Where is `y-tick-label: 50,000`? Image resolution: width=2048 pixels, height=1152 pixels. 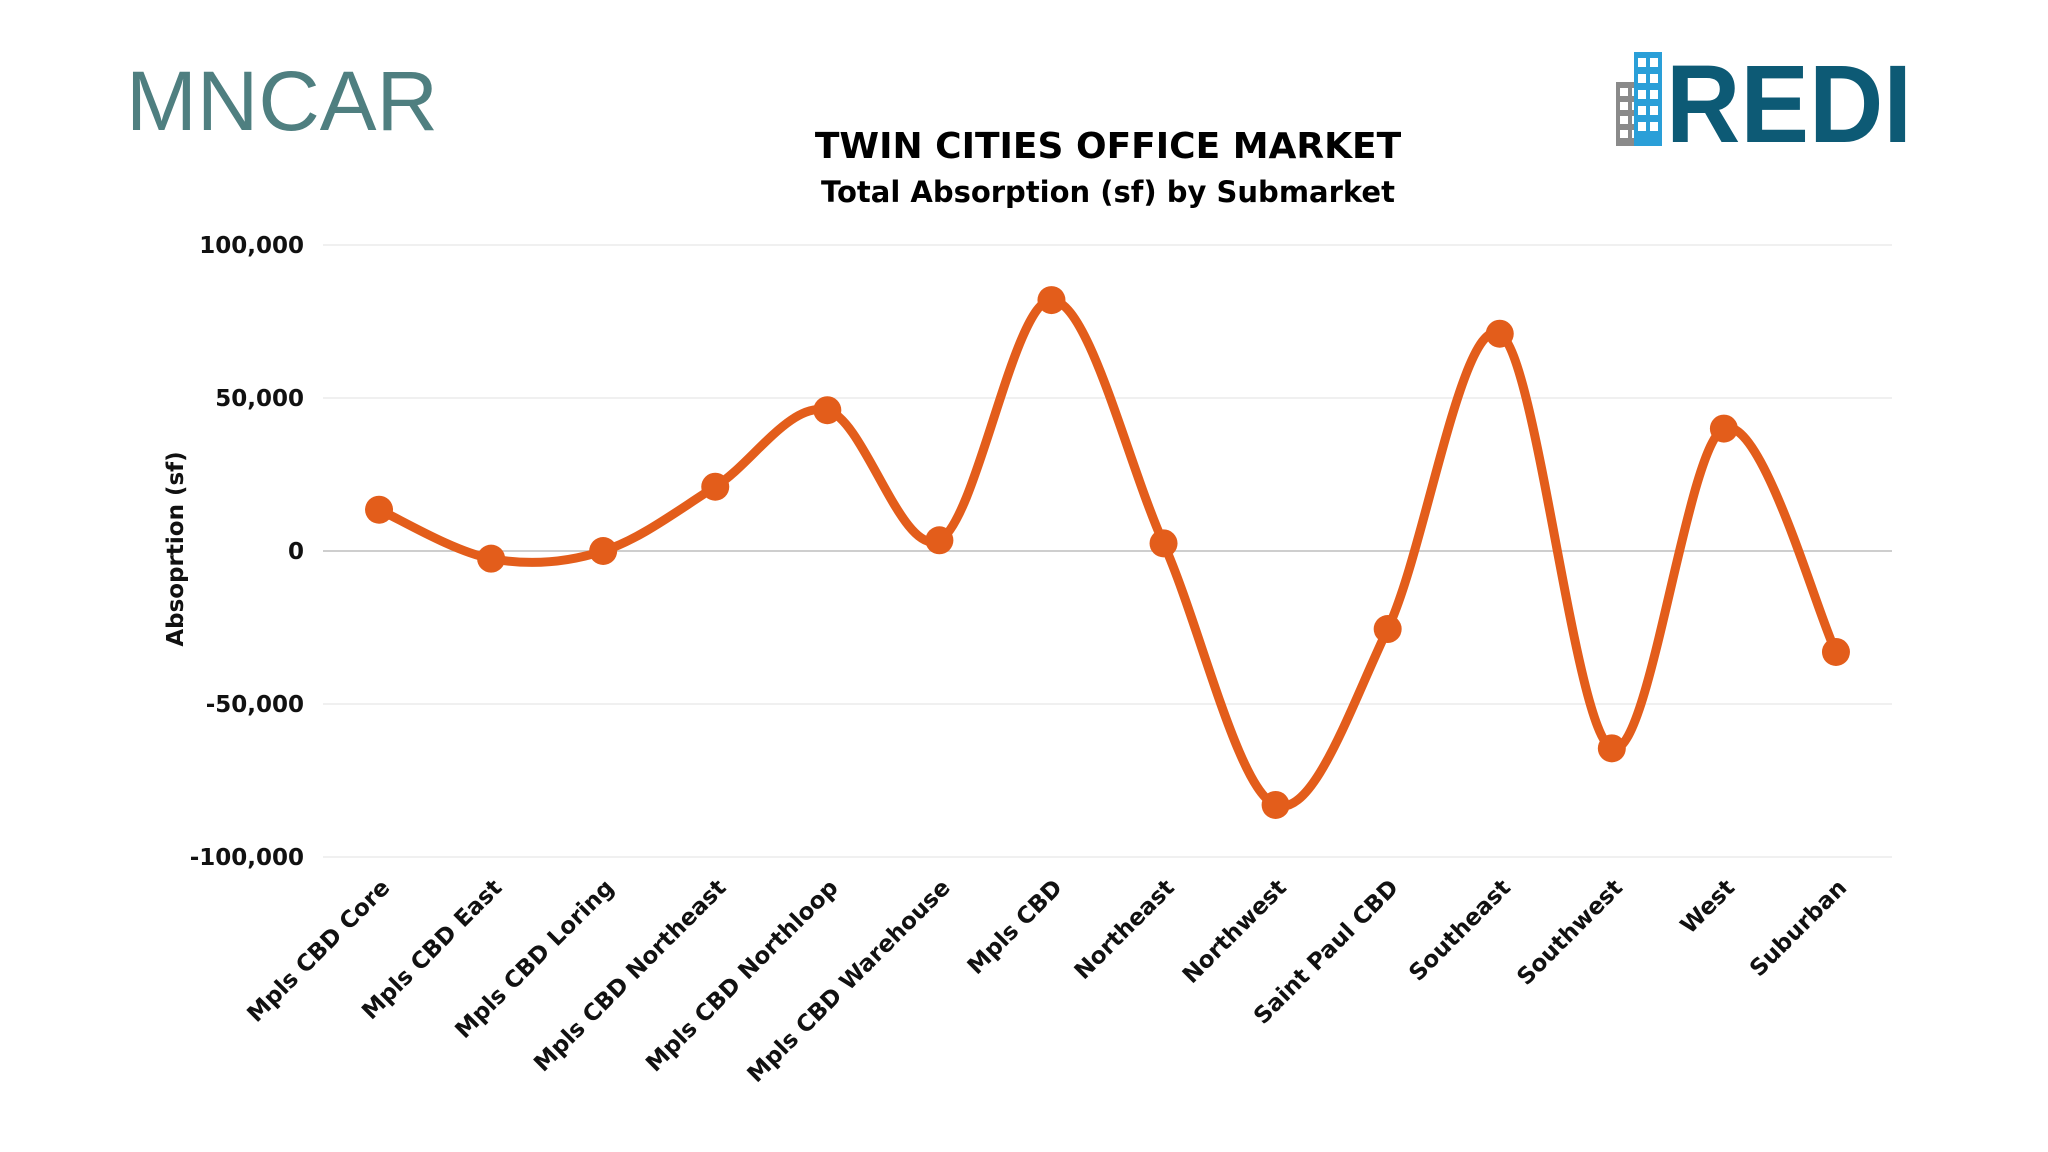
y-tick-label: 50,000 is located at coordinates (259, 399).